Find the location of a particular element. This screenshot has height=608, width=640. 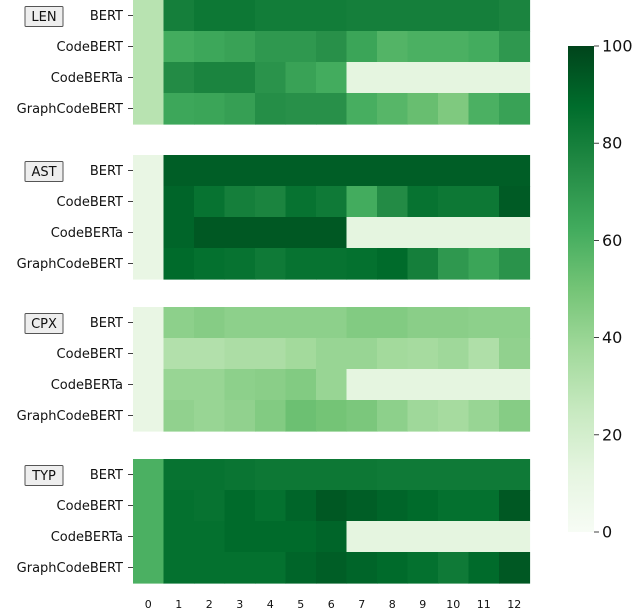

colorbar is located at coordinates (581, 289).